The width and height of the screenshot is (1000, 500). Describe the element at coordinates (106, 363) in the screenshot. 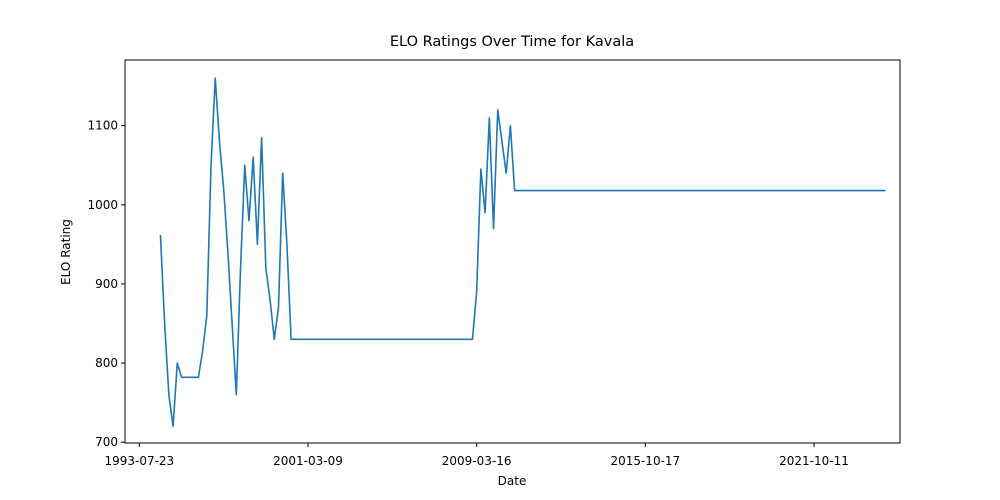

I see `y-tick-label: 800` at that location.